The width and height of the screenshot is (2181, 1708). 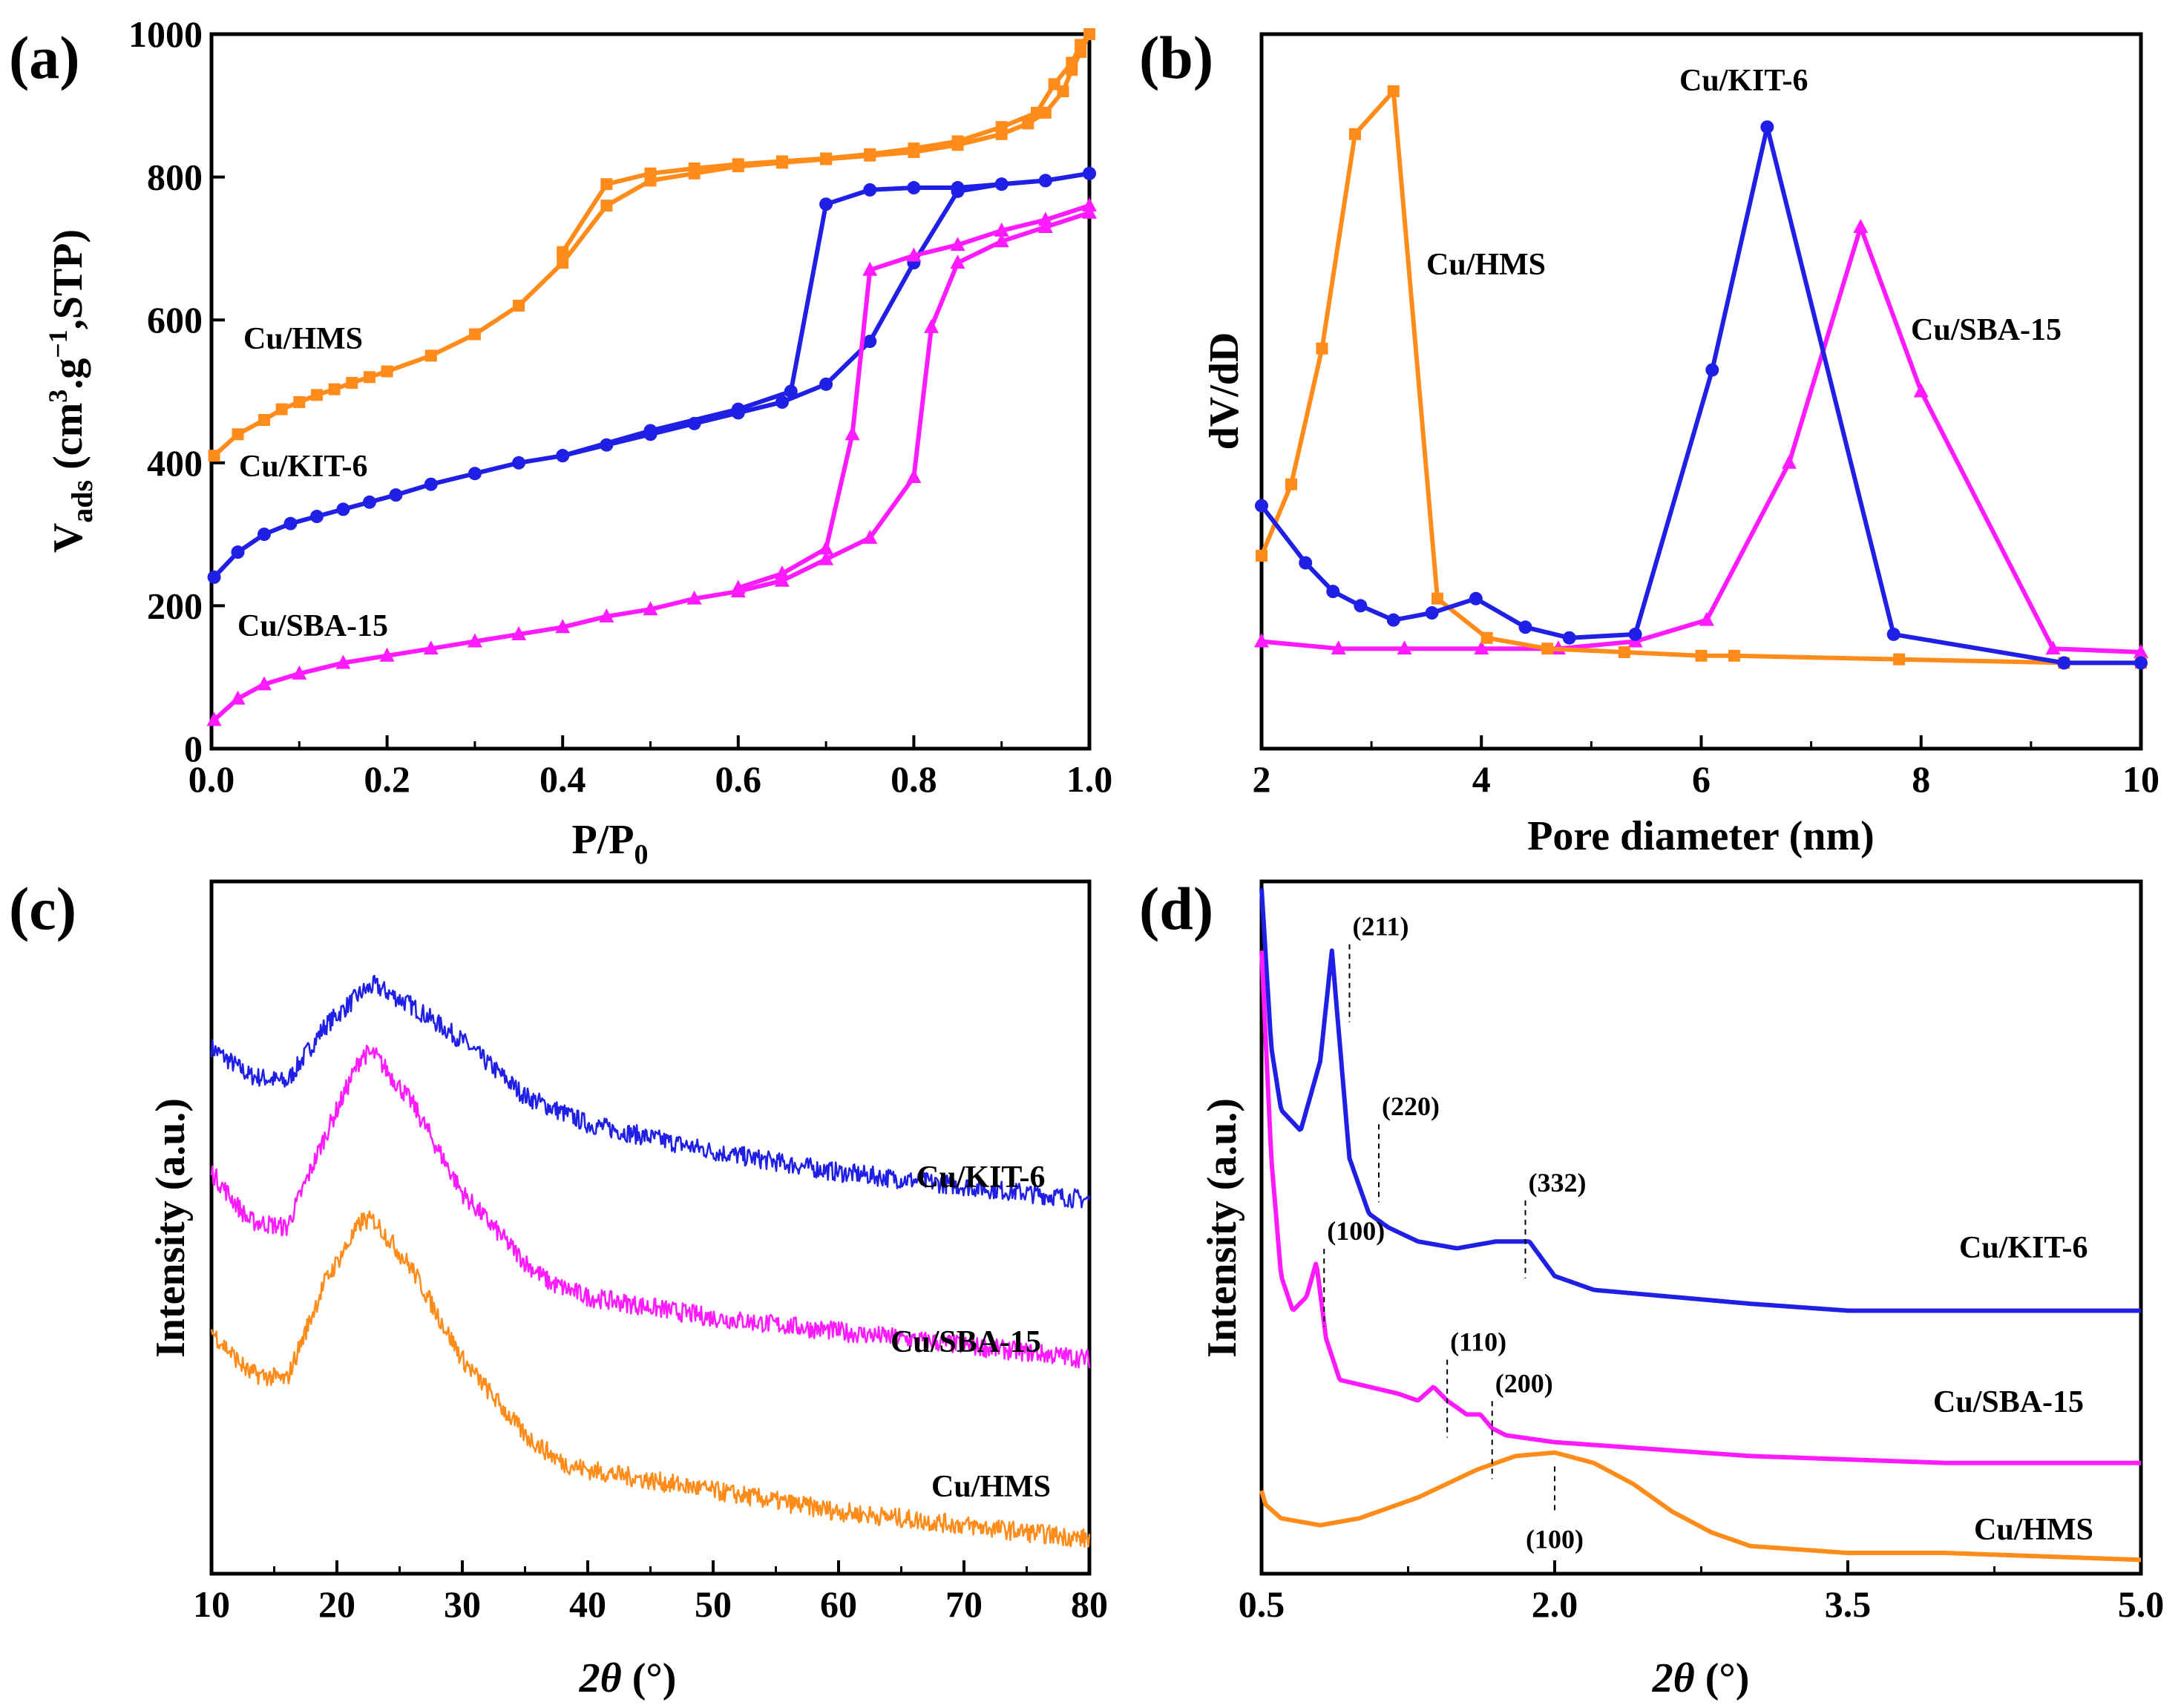 I want to click on panel-c-plot, so click(x=651, y=1261).